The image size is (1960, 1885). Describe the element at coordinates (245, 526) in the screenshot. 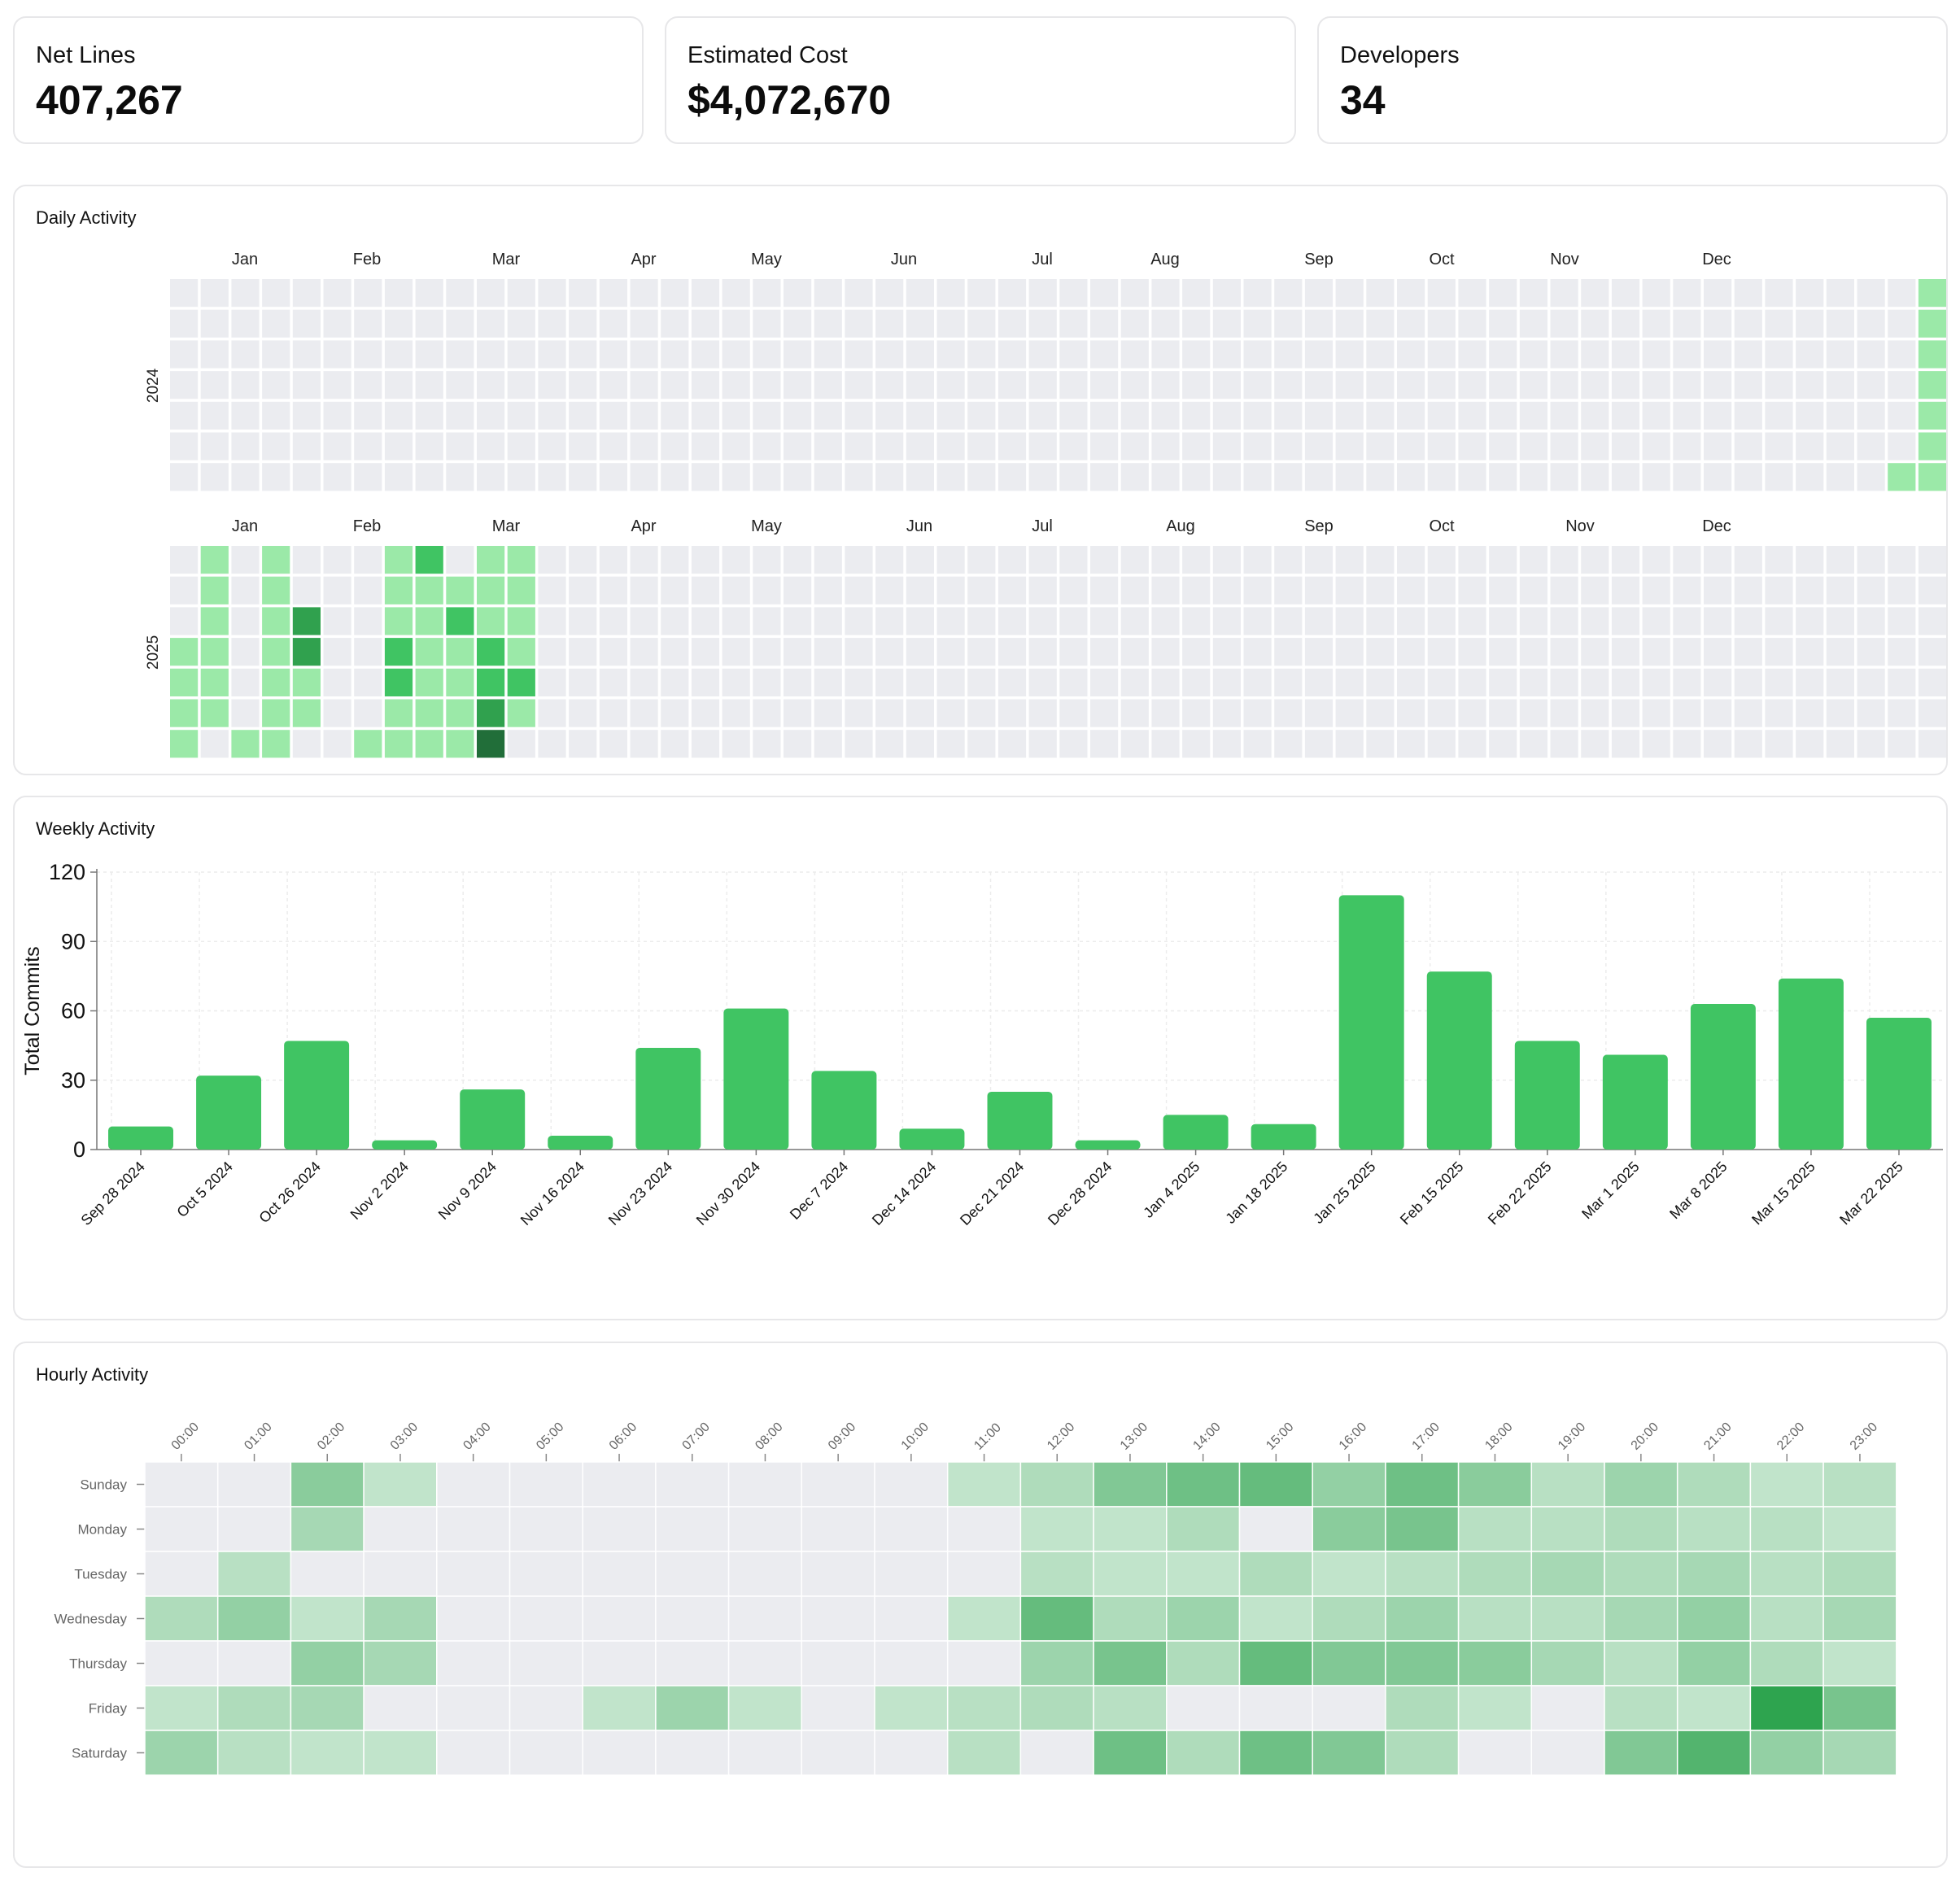

I see `month-label: Jan` at that location.